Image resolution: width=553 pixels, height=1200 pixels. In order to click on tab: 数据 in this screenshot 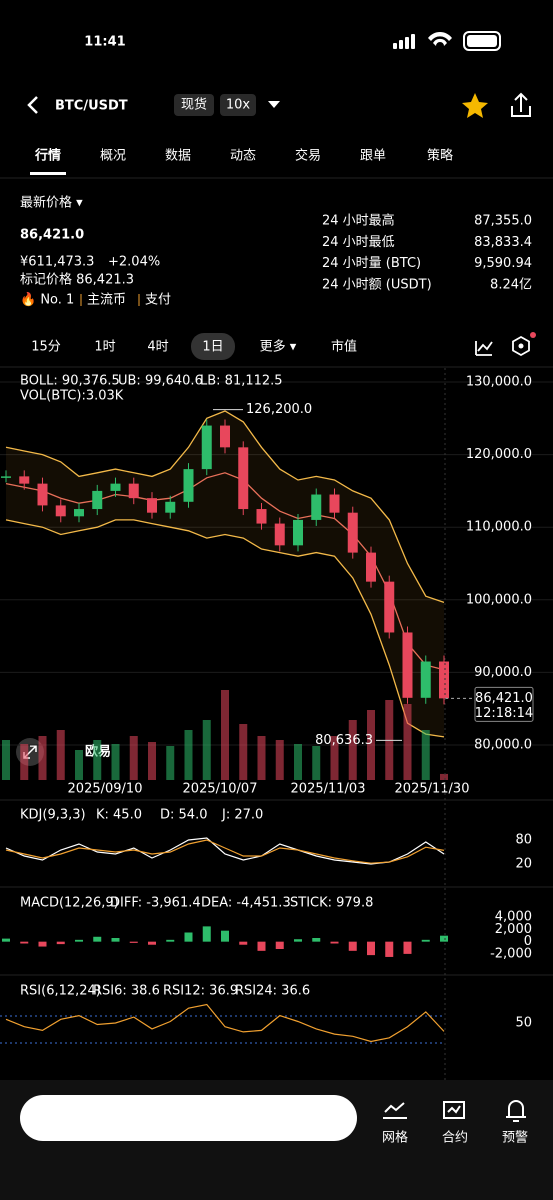, I will do `click(178, 156)`.